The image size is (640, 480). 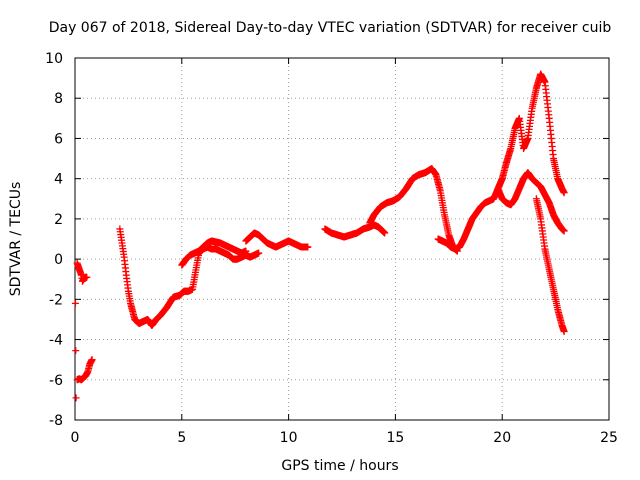 I want to click on y-tick-label: 0, so click(x=58, y=260).